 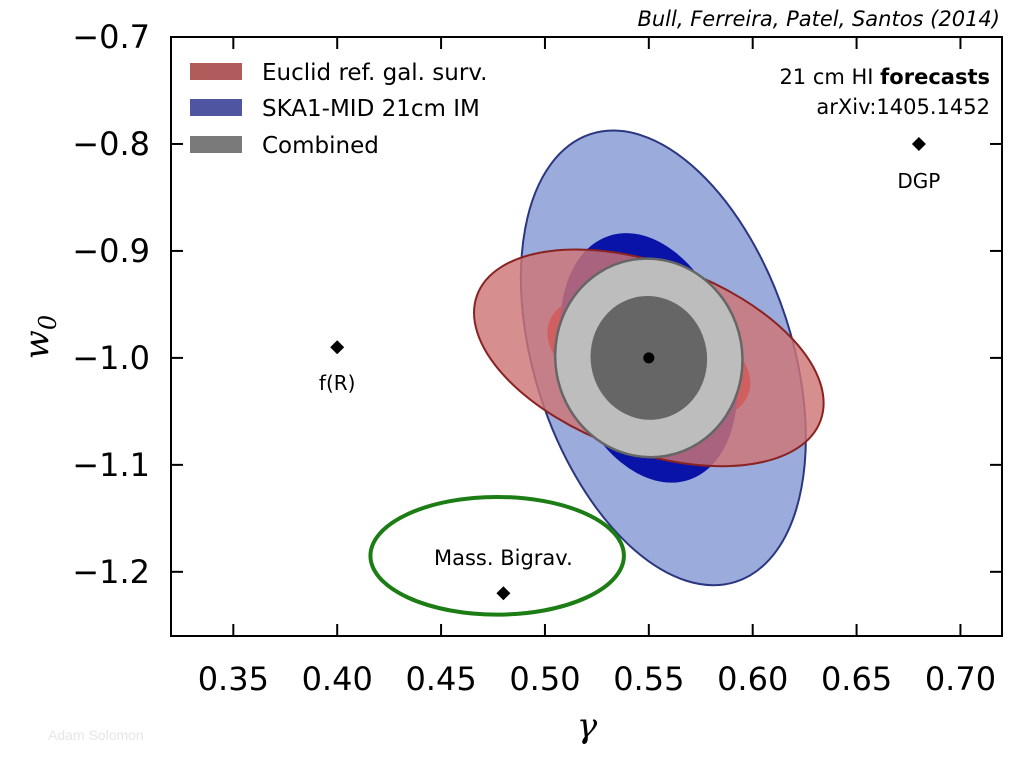 I want to click on y-tick-label: −1.0, so click(x=111, y=358).